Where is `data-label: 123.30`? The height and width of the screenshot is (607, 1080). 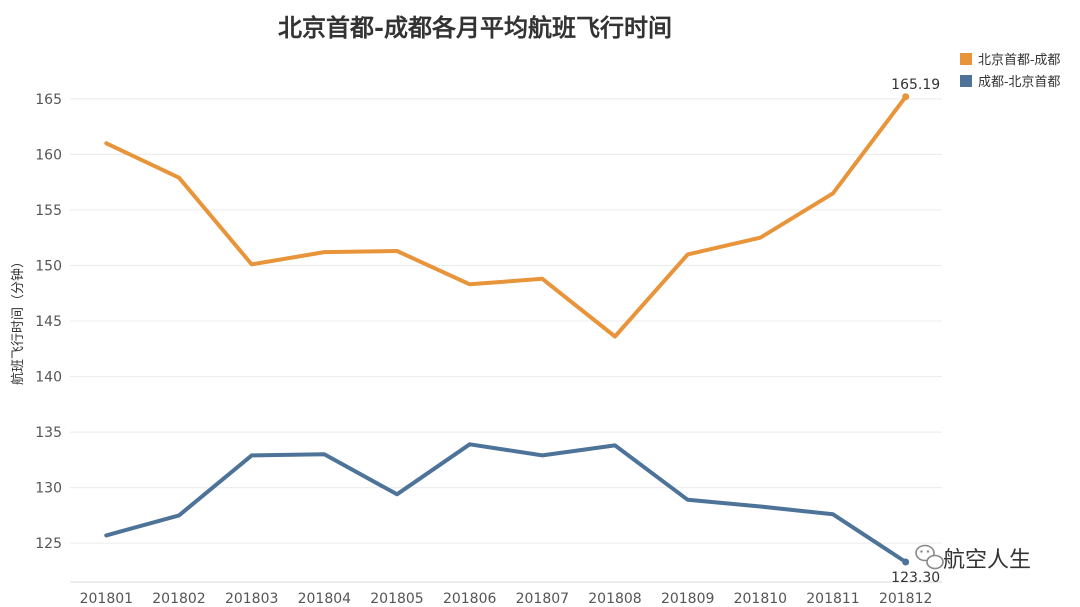
data-label: 123.30 is located at coordinates (915, 578).